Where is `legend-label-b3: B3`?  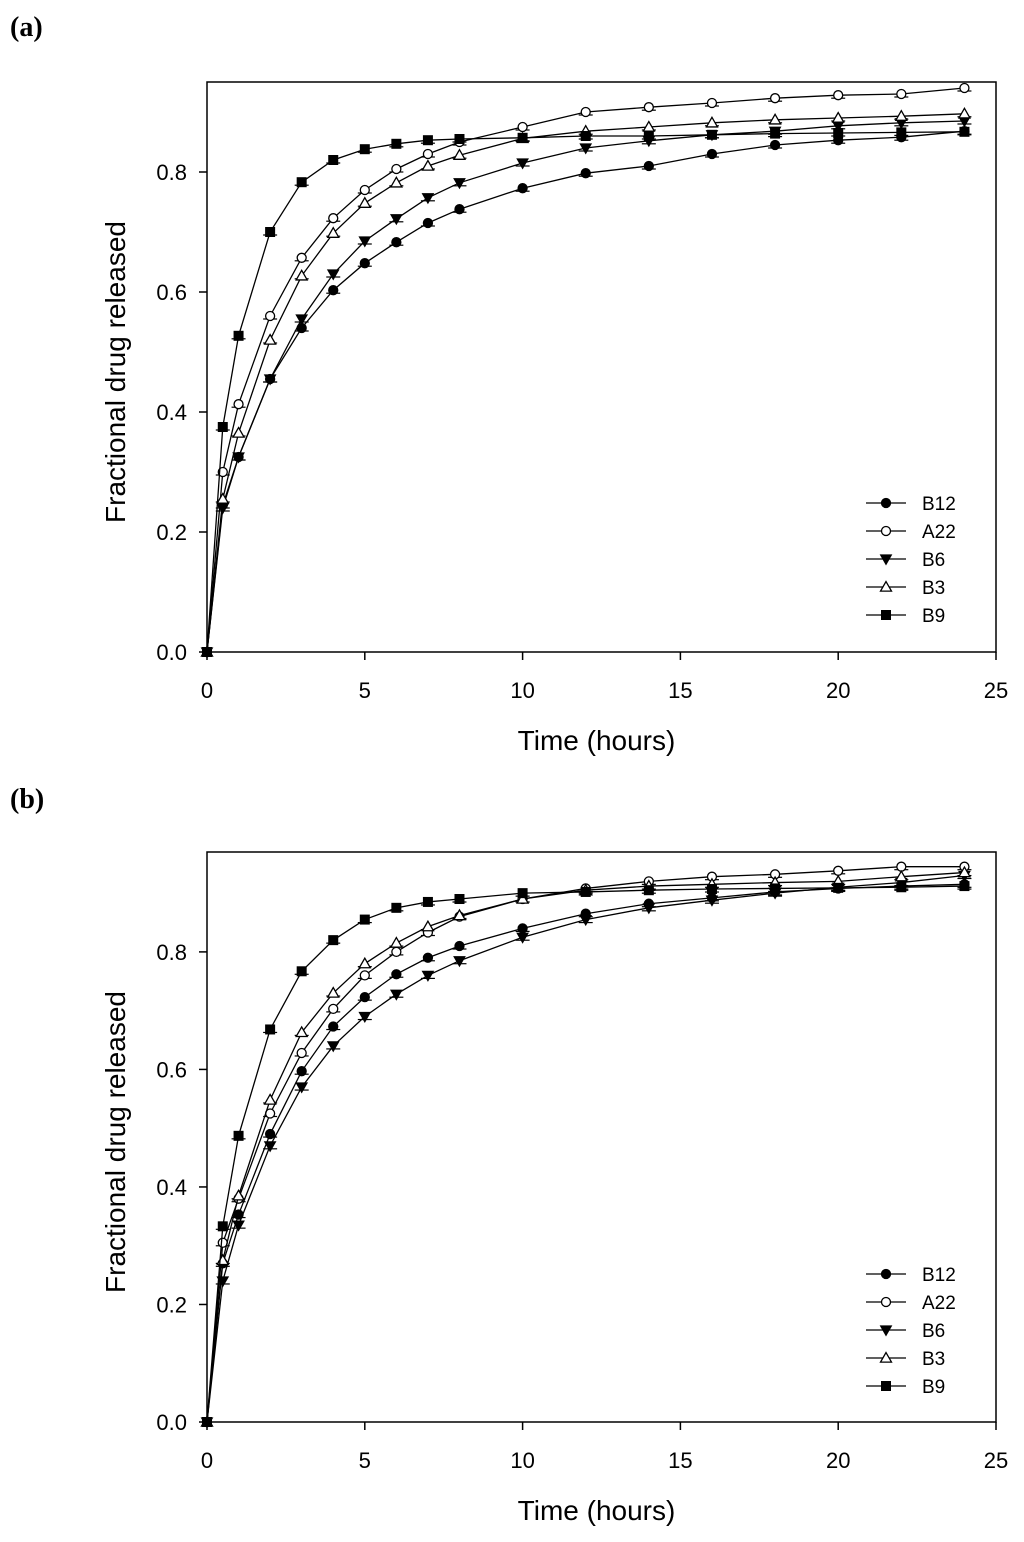 legend-label-b3: B3 is located at coordinates (933, 1359).